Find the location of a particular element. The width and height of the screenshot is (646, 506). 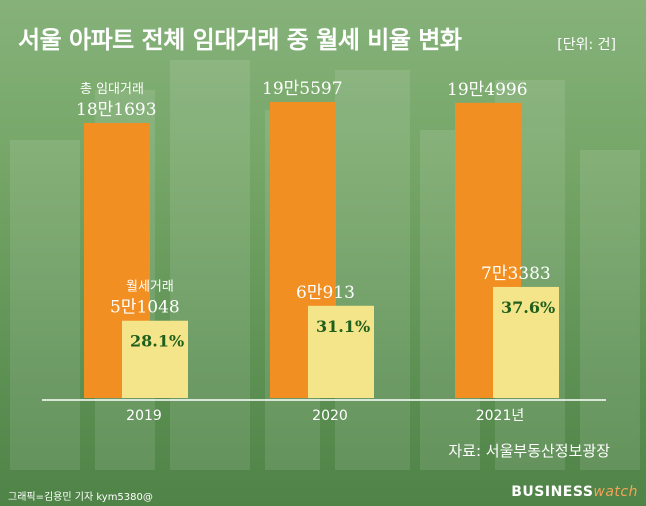

total-value-label: 19만5597 is located at coordinates (302, 89).